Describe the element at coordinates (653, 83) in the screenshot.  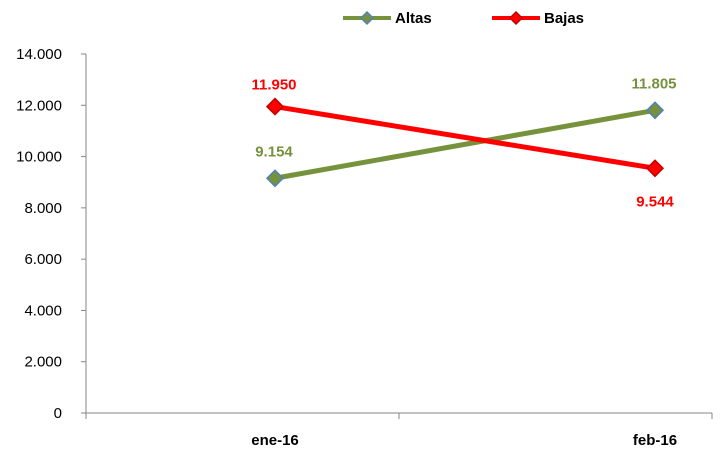
I see `data-label: 11.805` at that location.